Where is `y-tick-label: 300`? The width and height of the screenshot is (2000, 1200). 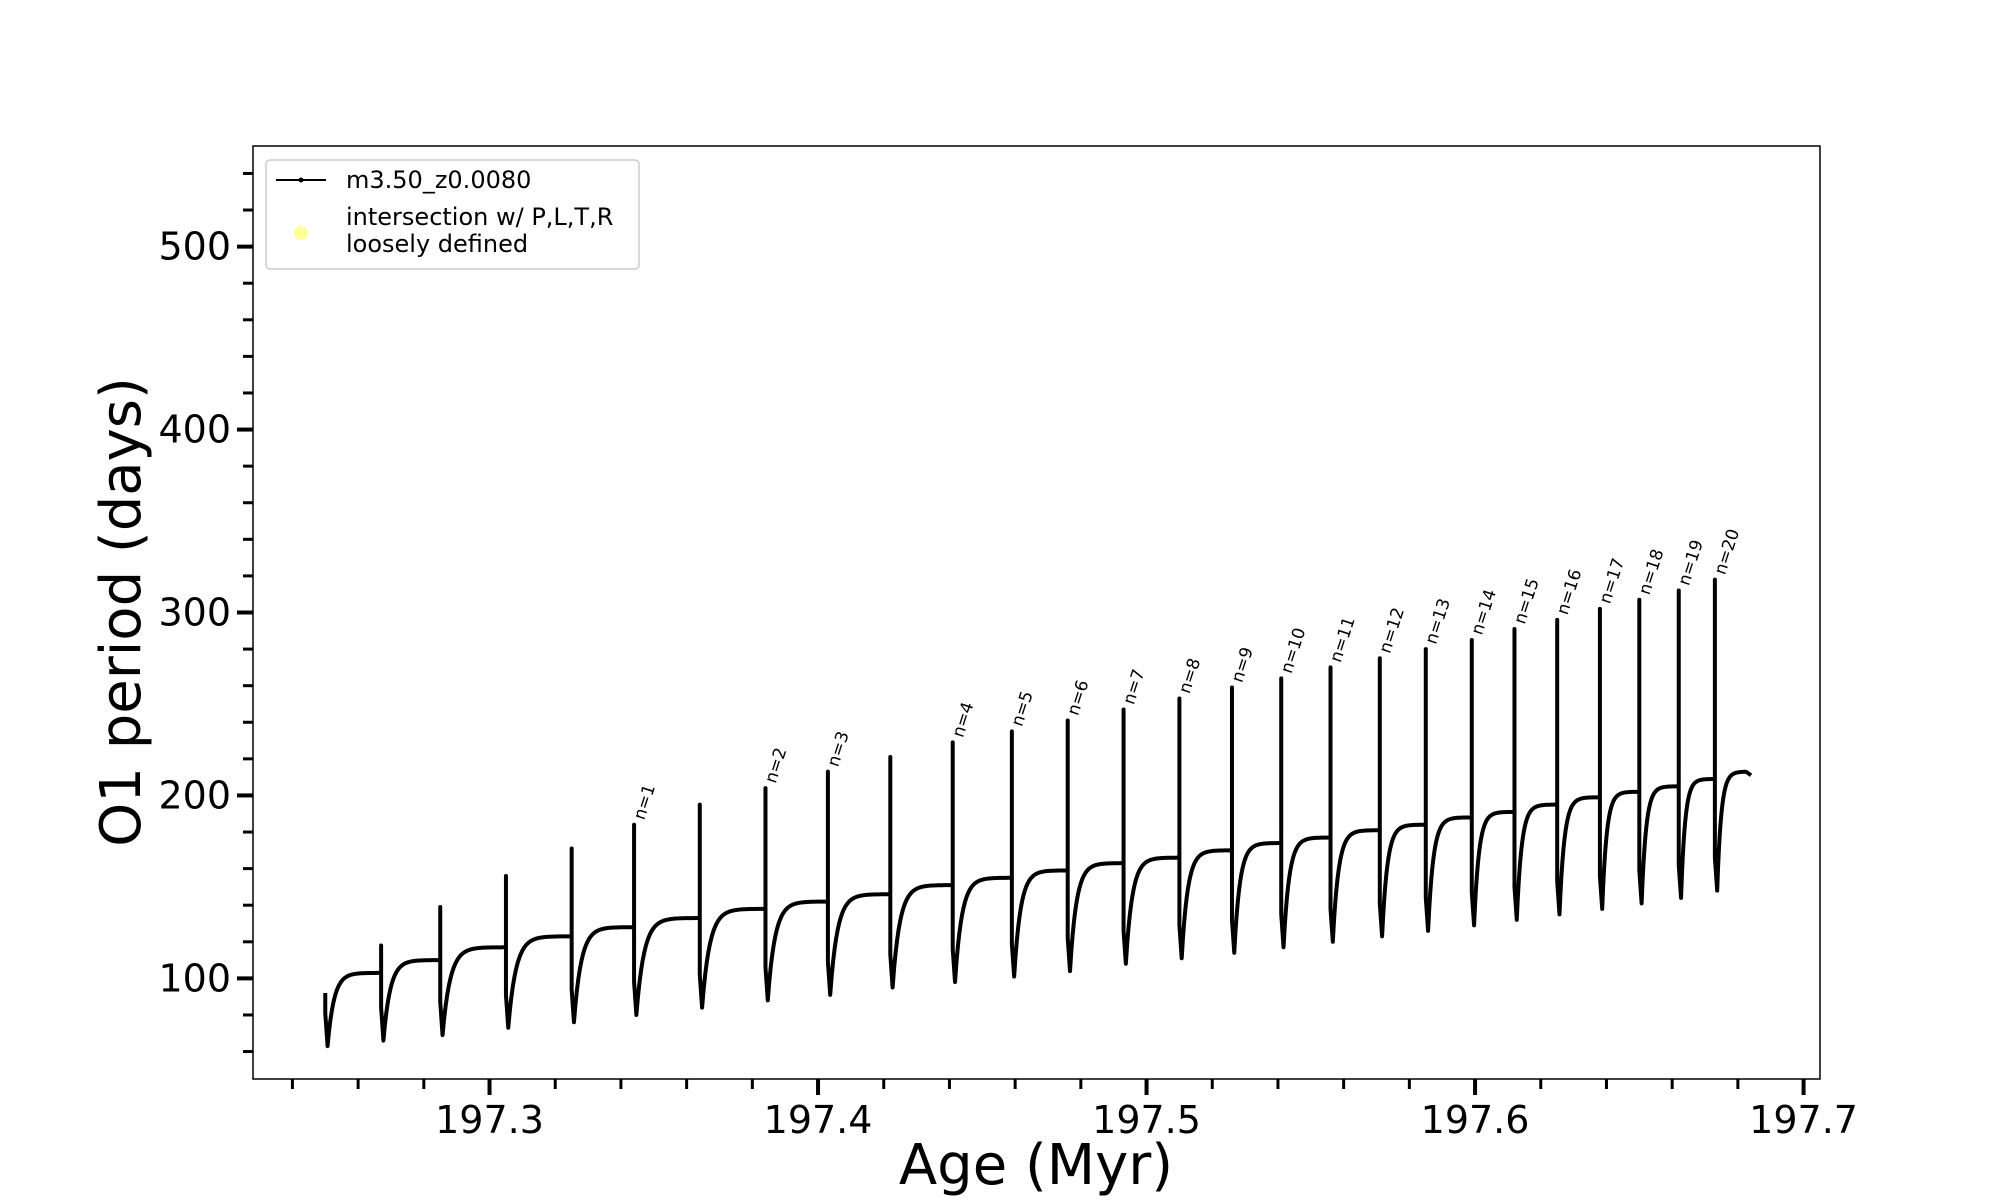
y-tick-label: 300 is located at coordinates (194, 613).